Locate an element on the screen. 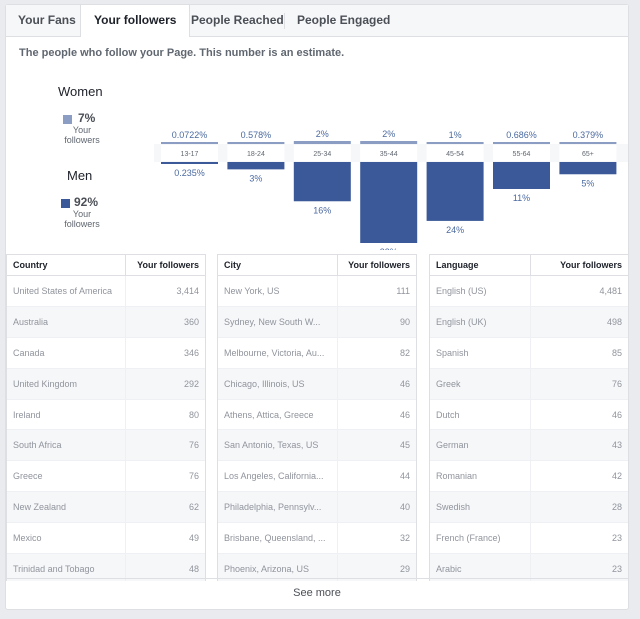 This screenshot has height=619, width=640. table-row: Phoenix, Arizona, US 29 is located at coordinates (317, 567).